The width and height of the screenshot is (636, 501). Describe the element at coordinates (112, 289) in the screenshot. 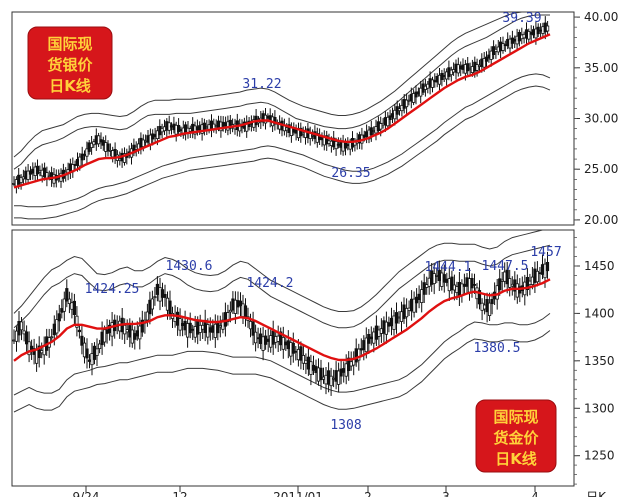

I see `value-annotation: 1424.25` at that location.